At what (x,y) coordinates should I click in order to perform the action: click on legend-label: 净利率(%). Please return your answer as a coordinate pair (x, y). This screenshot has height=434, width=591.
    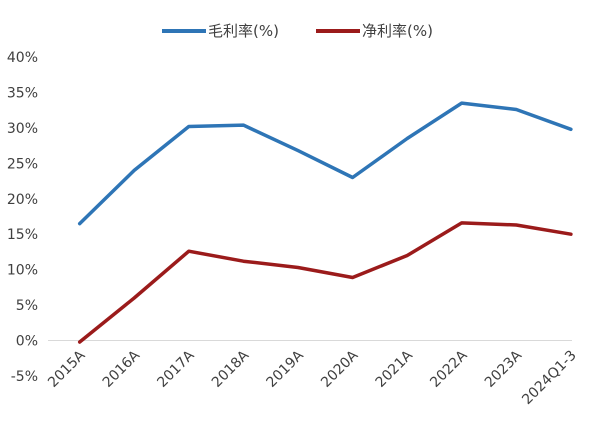
    Looking at the image, I should click on (397, 31).